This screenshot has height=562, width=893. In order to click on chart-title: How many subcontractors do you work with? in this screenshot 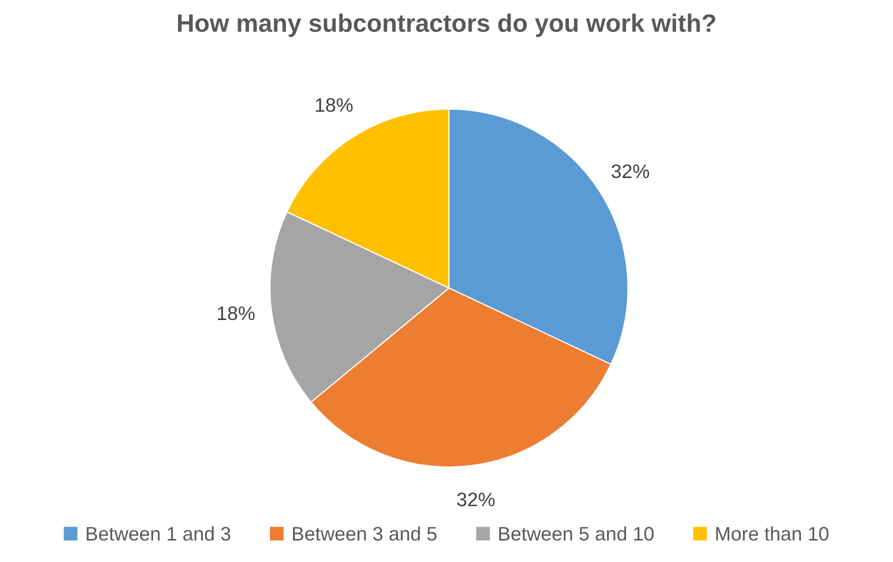, I will do `click(447, 25)`.